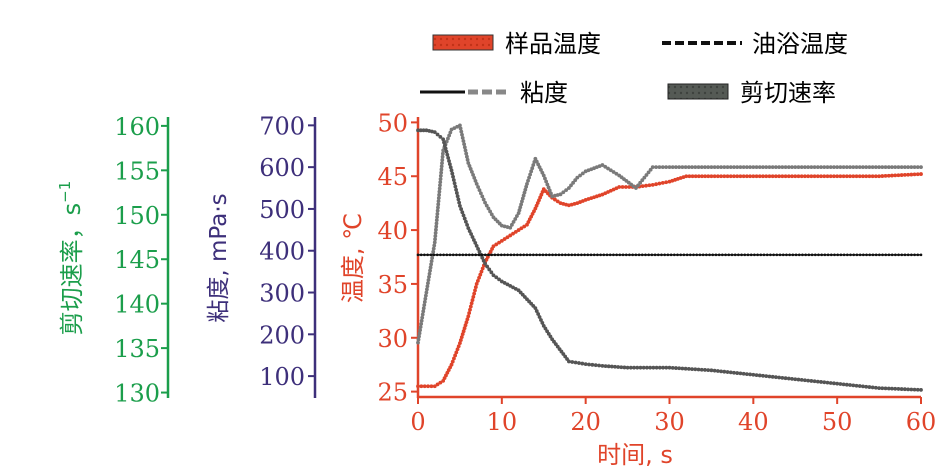 This screenshot has width=942, height=476. What do you see at coordinates (282, 210) in the screenshot?
I see `viscosity-tick-label: 500` at bounding box center [282, 210].